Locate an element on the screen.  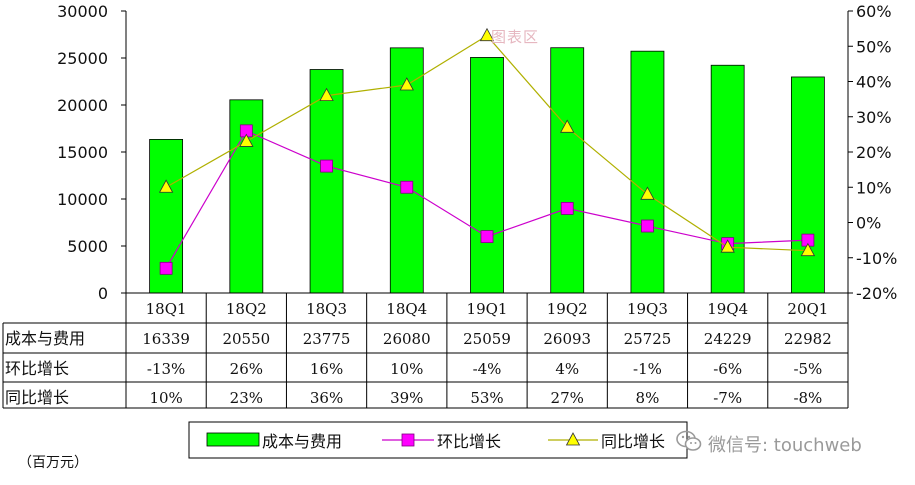
yoy-point-18Q2 is located at coordinates (246, 140).